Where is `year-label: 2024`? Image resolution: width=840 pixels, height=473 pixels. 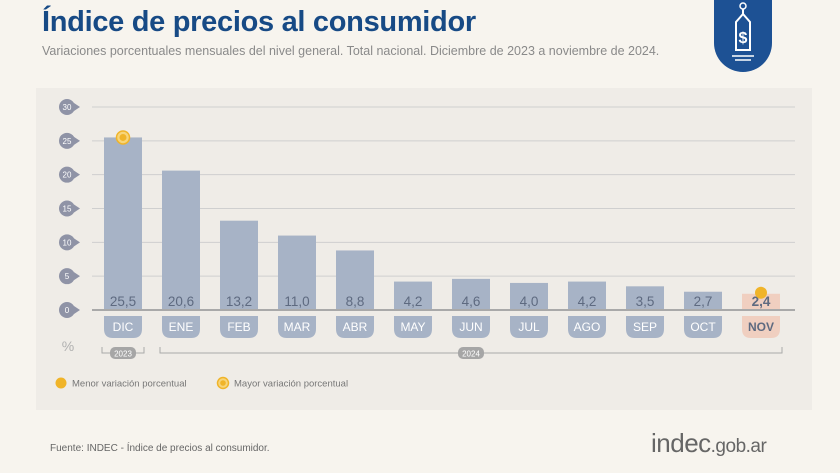
year-label: 2024 is located at coordinates (471, 354).